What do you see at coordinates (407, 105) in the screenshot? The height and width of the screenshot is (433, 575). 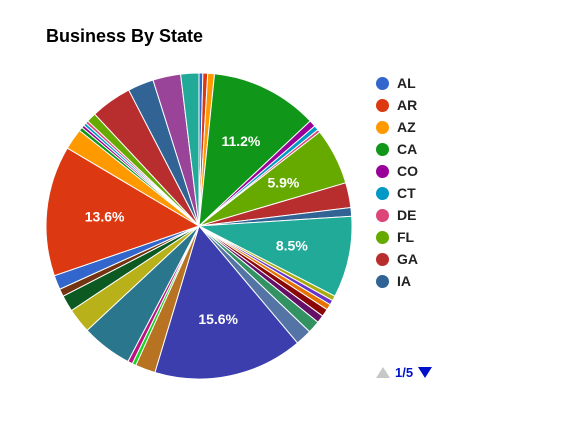 I see `legend-label: AR` at bounding box center [407, 105].